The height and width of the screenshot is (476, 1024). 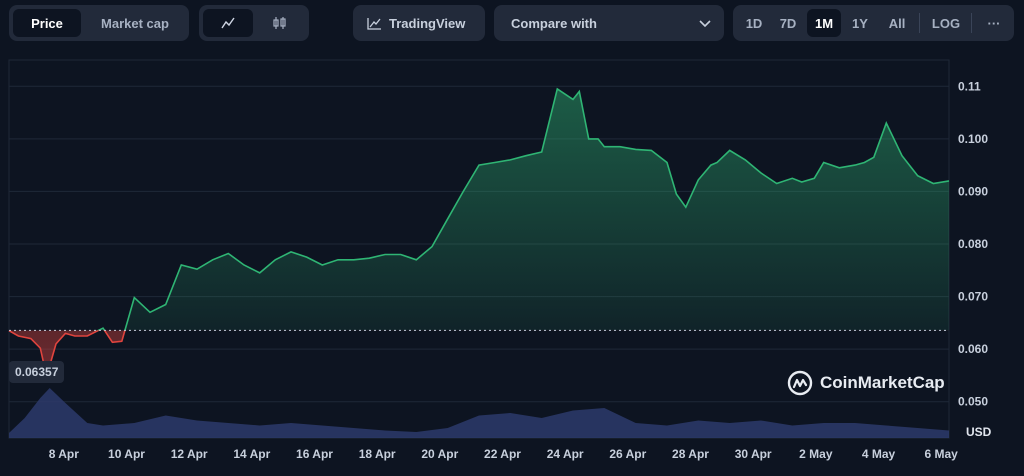 I want to click on range-1y-button: 1Y, so click(x=860, y=23).